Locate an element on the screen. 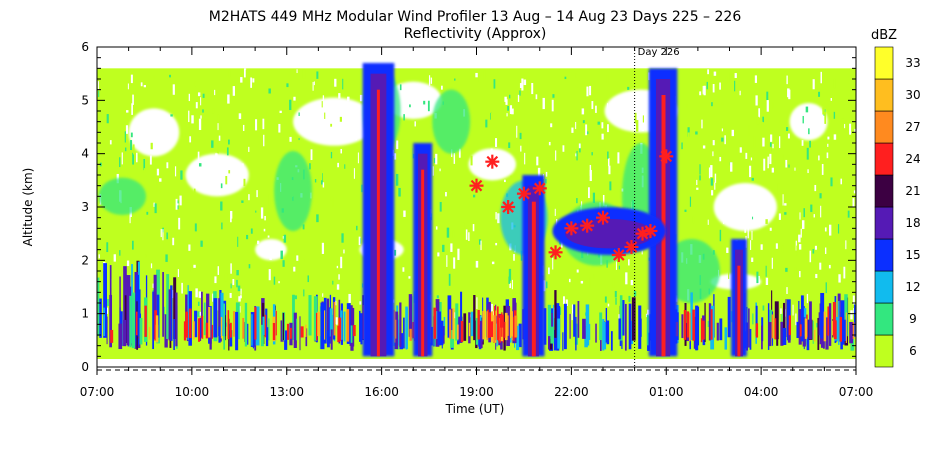 The image size is (950, 450). x-tick-label: 10:00 is located at coordinates (192, 392).